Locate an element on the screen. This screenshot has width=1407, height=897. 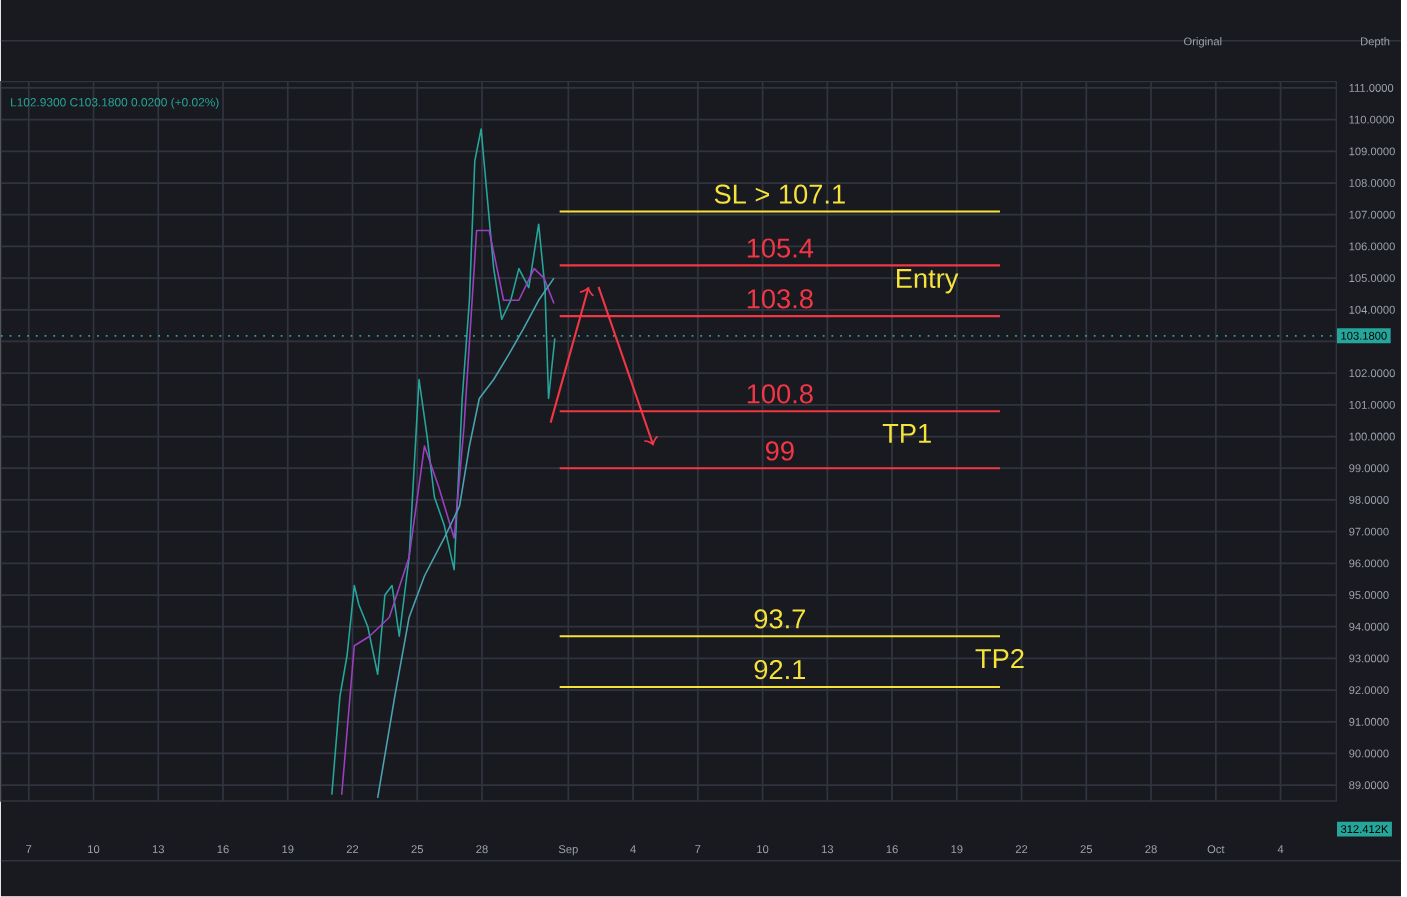
y-tick-label: 108.0000 is located at coordinates (1372, 183).